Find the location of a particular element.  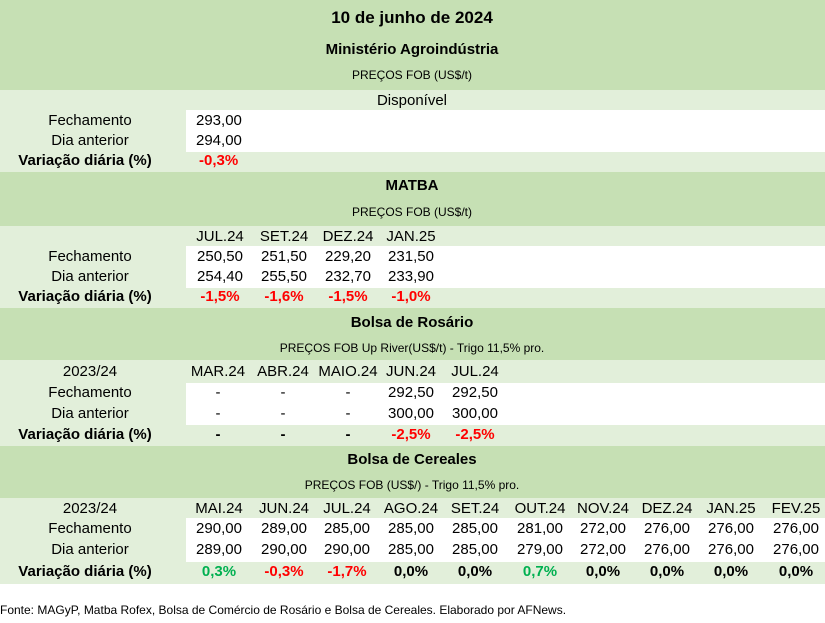

s4-col-header: DEZ.24 is located at coordinates (667, 508).